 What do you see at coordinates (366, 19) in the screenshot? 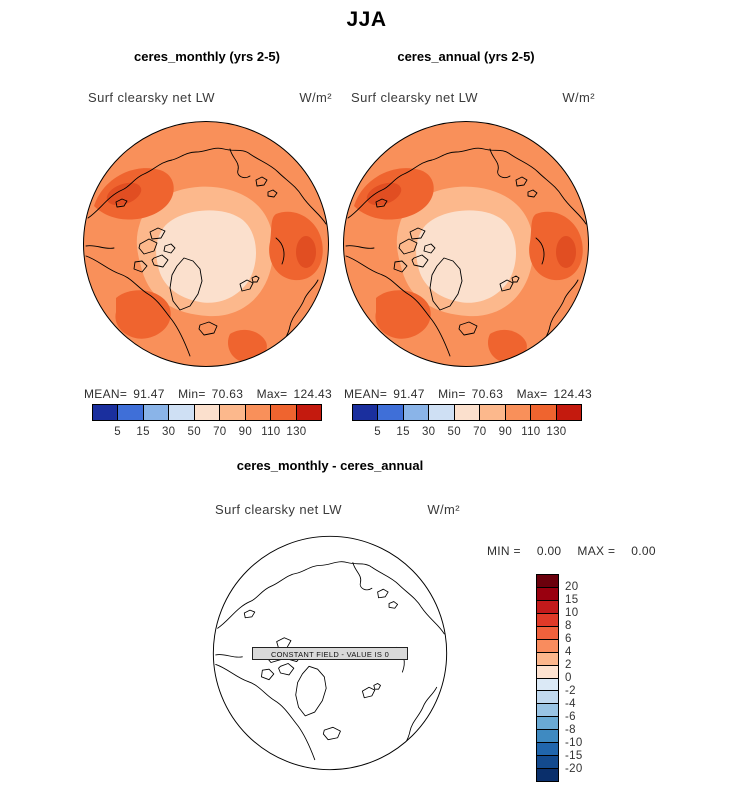
I see `season-title: JJA` at bounding box center [366, 19].